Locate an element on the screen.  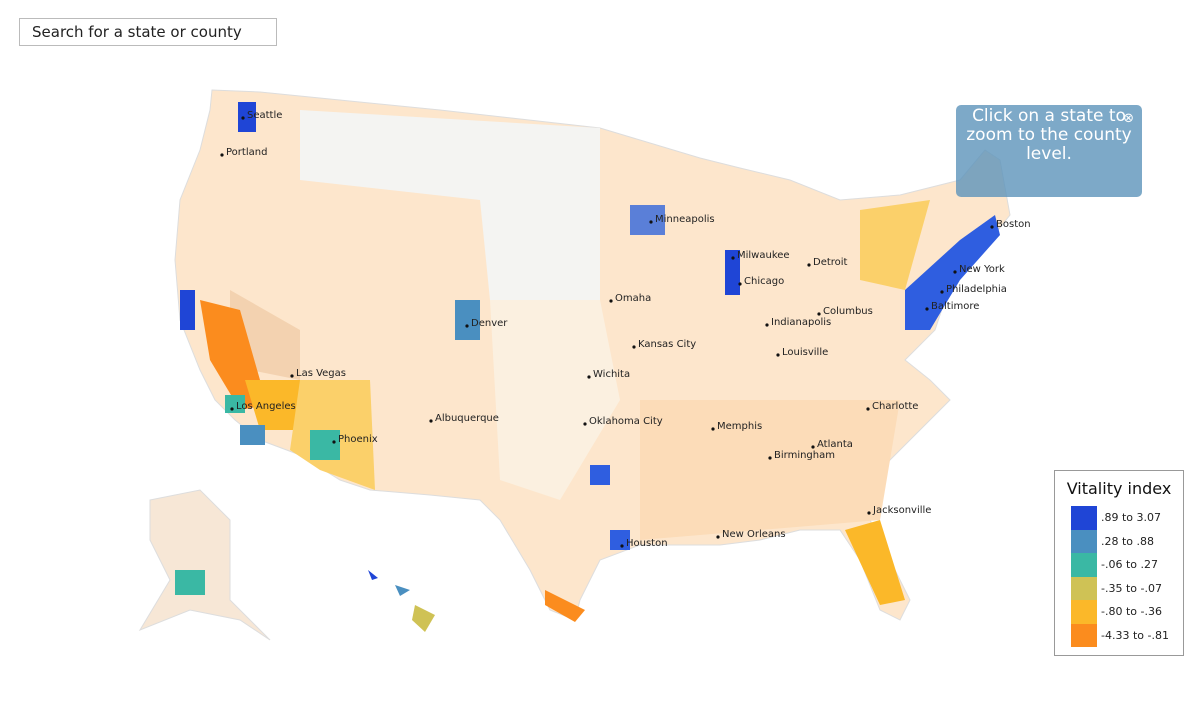
city-label: Indianapolis is located at coordinates (801, 322).